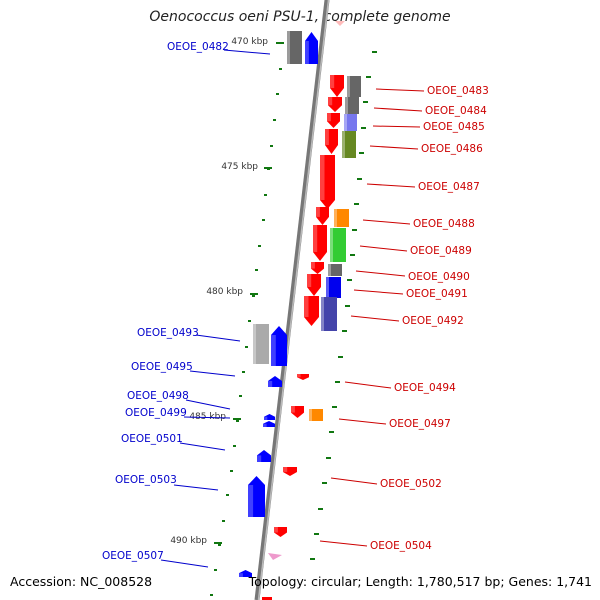  I want to click on accession-text: Accession: NC_008528, so click(81, 581).